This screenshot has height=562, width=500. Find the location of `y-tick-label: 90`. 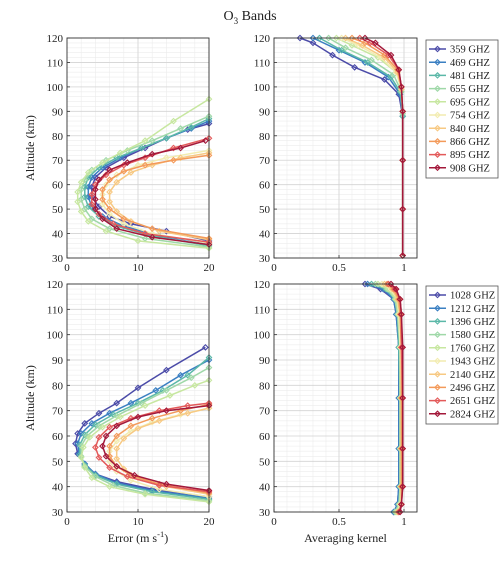

y-tick-label: 90 is located at coordinates (265, 361).